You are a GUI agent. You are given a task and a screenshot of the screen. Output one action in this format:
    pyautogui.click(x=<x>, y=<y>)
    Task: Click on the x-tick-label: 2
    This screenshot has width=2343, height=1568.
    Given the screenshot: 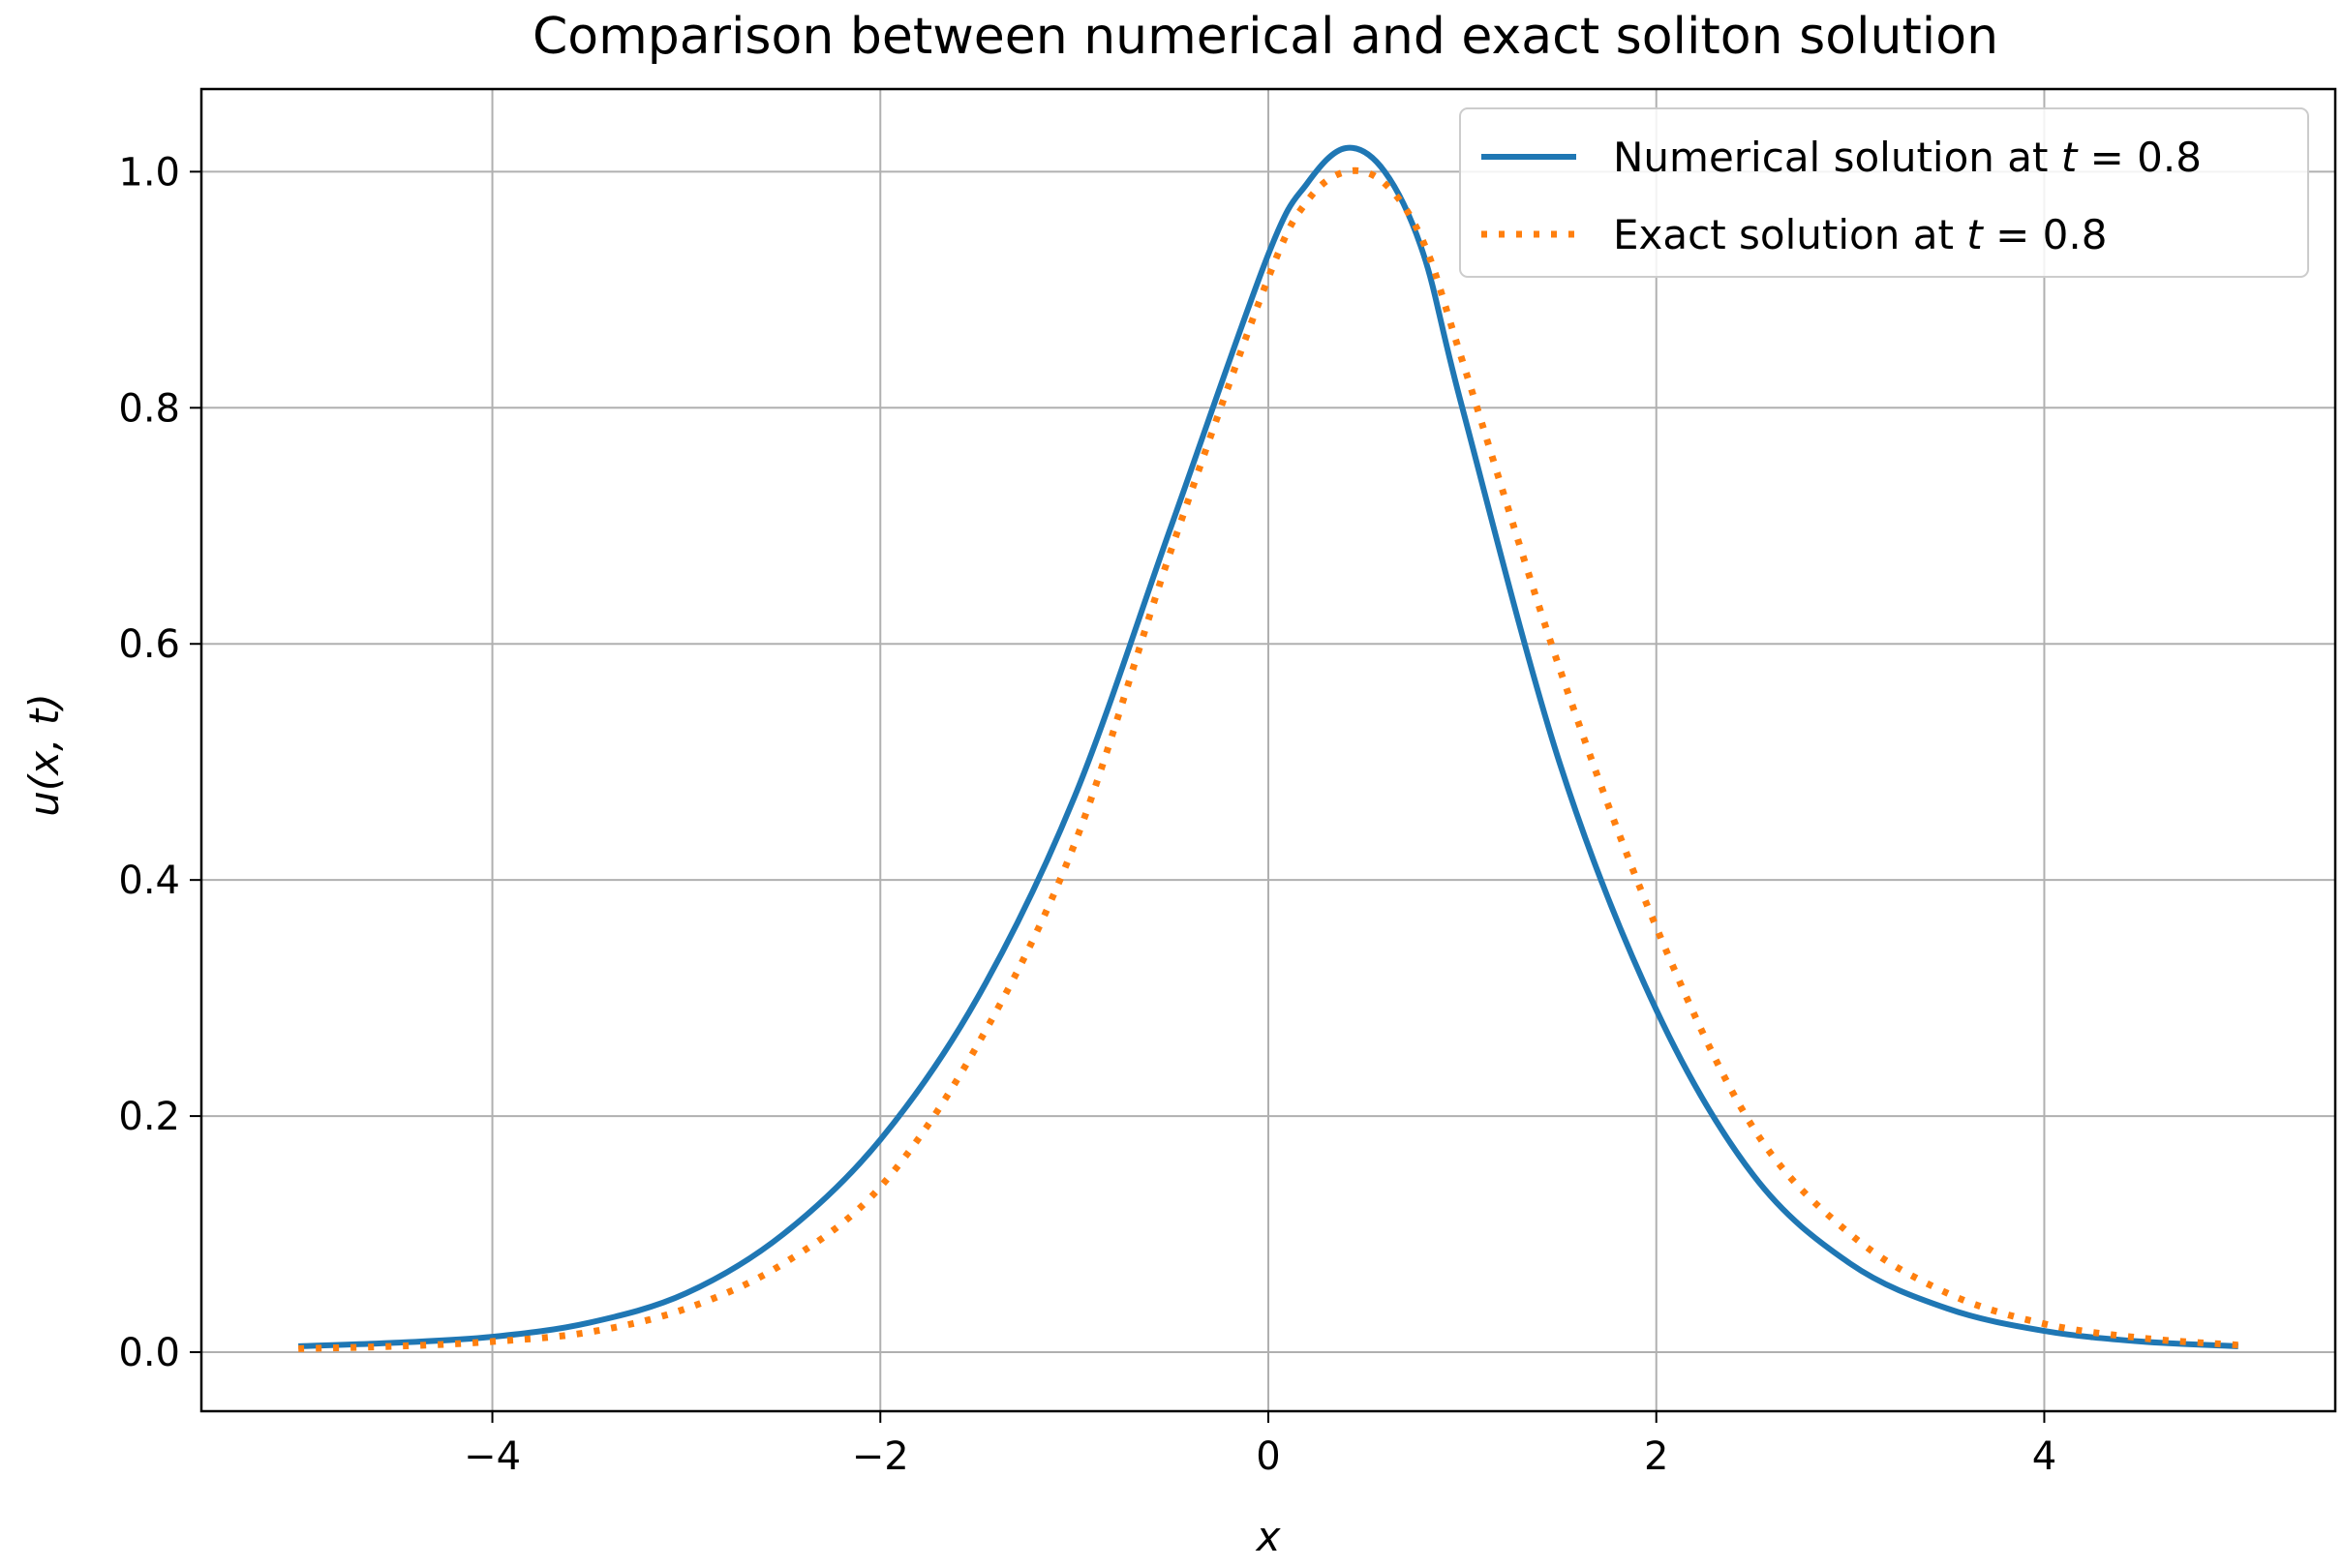 What is the action you would take?
    pyautogui.click(x=1656, y=1456)
    